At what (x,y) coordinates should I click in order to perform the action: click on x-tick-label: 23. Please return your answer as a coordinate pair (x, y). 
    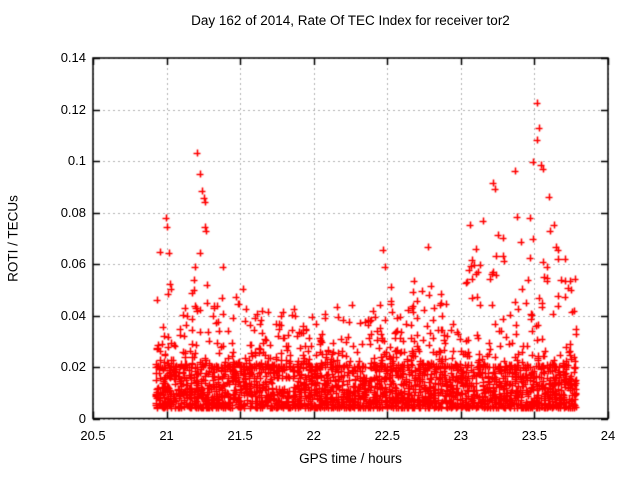
    Looking at the image, I should click on (461, 435).